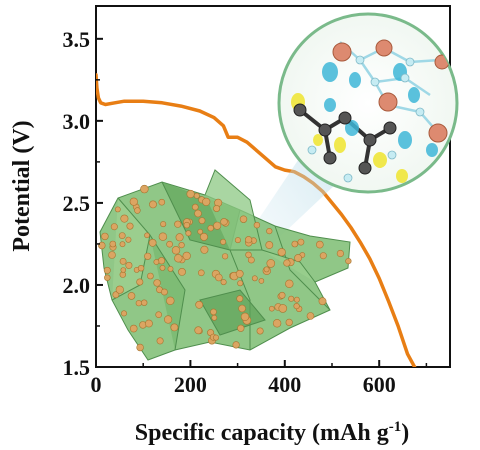  Describe the element at coordinates (272, 432) in the screenshot. I see `x-axis-label: Specific capacity (mAh g-1)` at that location.